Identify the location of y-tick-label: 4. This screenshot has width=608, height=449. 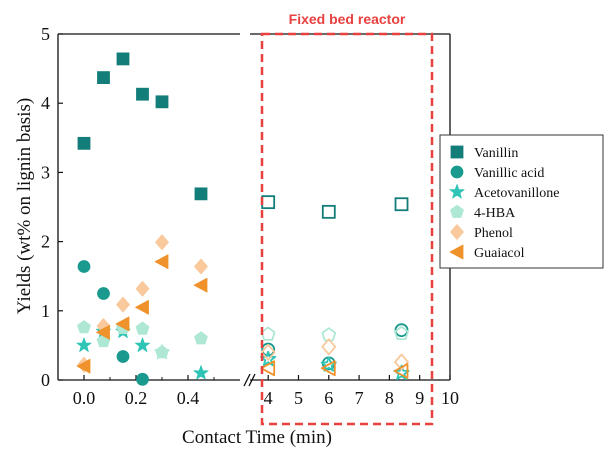
(45, 103).